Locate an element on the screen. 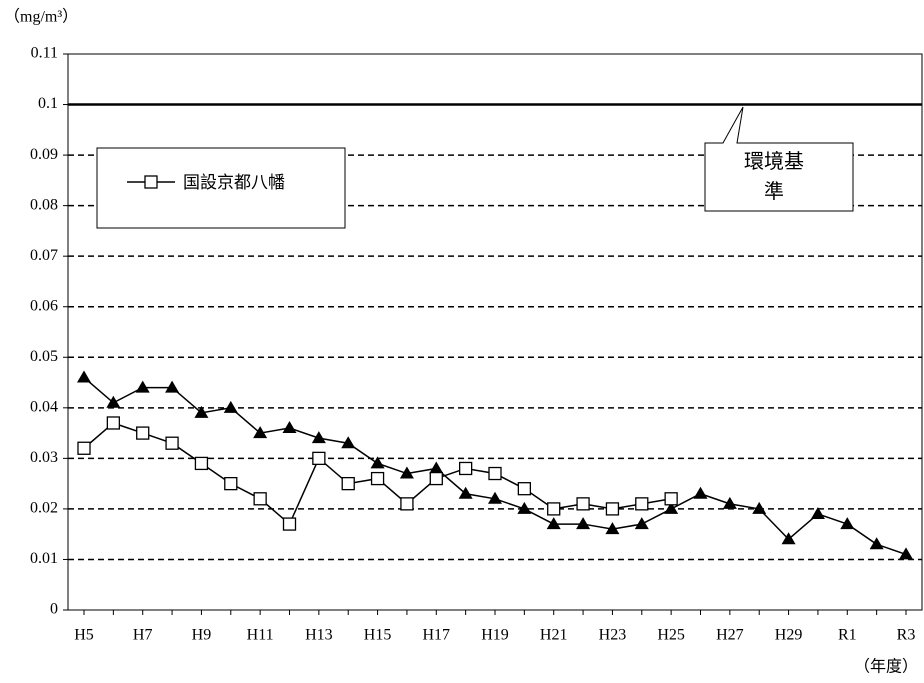  x-tick-label: R3 is located at coordinates (906, 635).